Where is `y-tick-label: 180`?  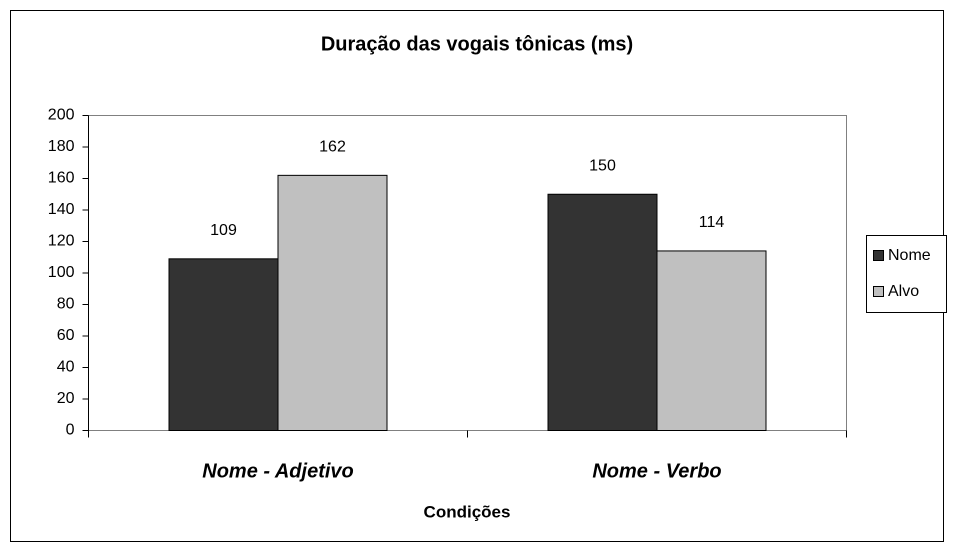
y-tick-label: 180 is located at coordinates (61, 146).